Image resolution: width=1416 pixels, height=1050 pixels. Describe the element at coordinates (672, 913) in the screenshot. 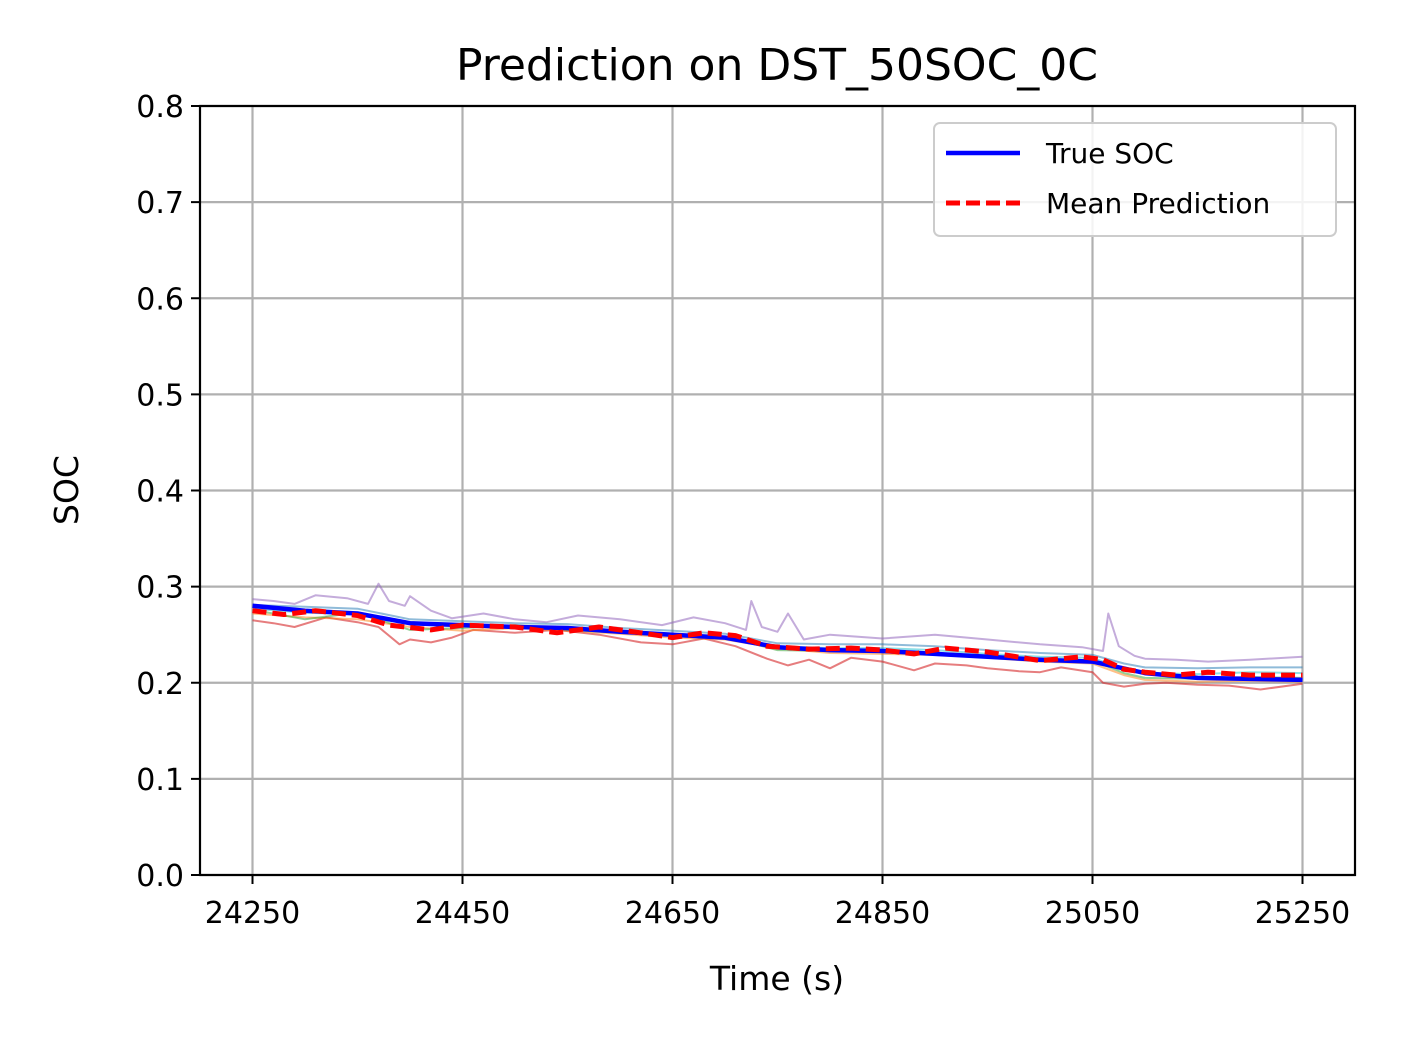

I see `x-tick-label: 24650` at that location.